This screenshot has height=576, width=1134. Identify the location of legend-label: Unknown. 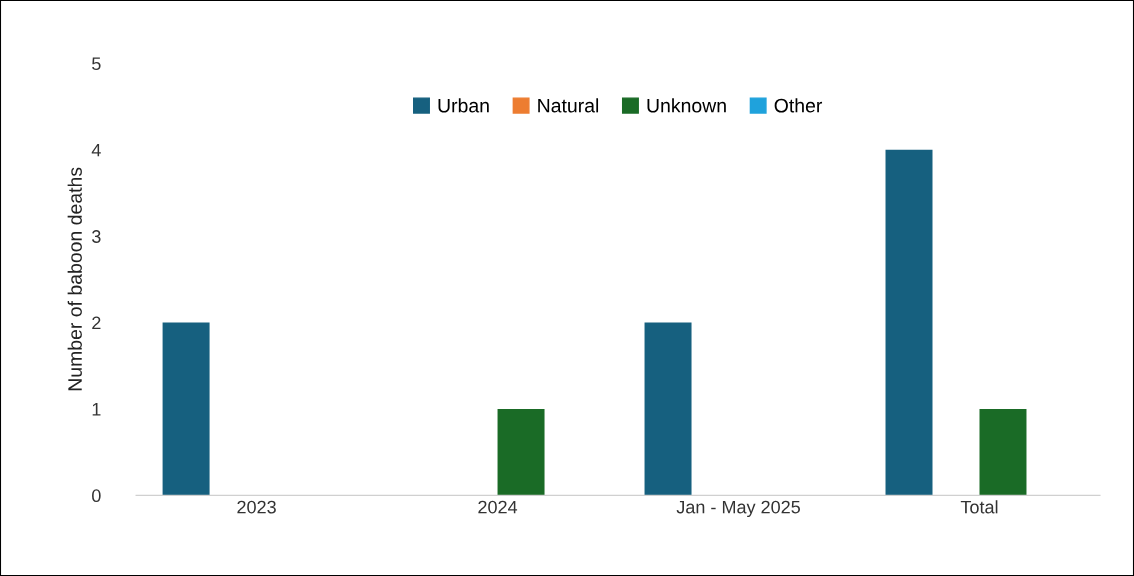
(686, 105).